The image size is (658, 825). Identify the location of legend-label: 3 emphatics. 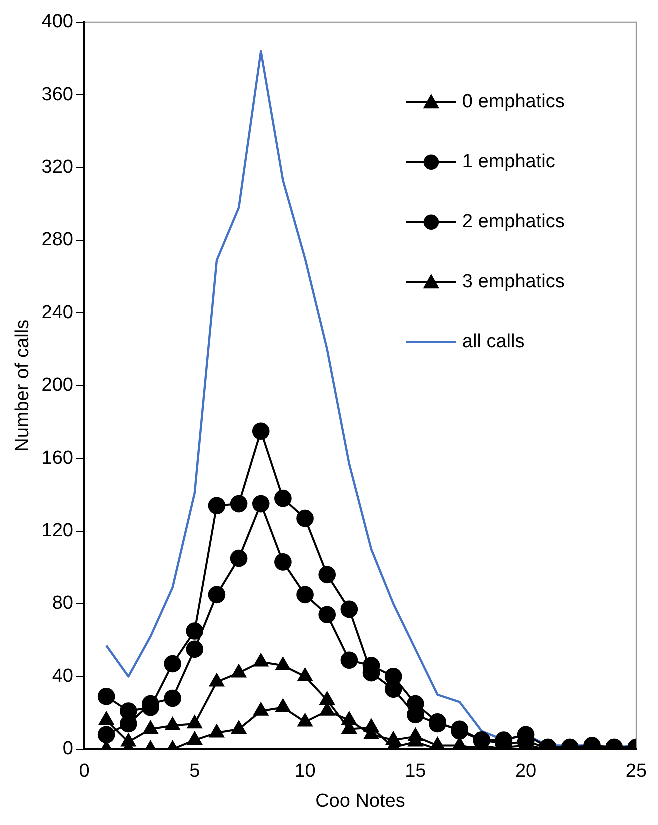
(513, 282).